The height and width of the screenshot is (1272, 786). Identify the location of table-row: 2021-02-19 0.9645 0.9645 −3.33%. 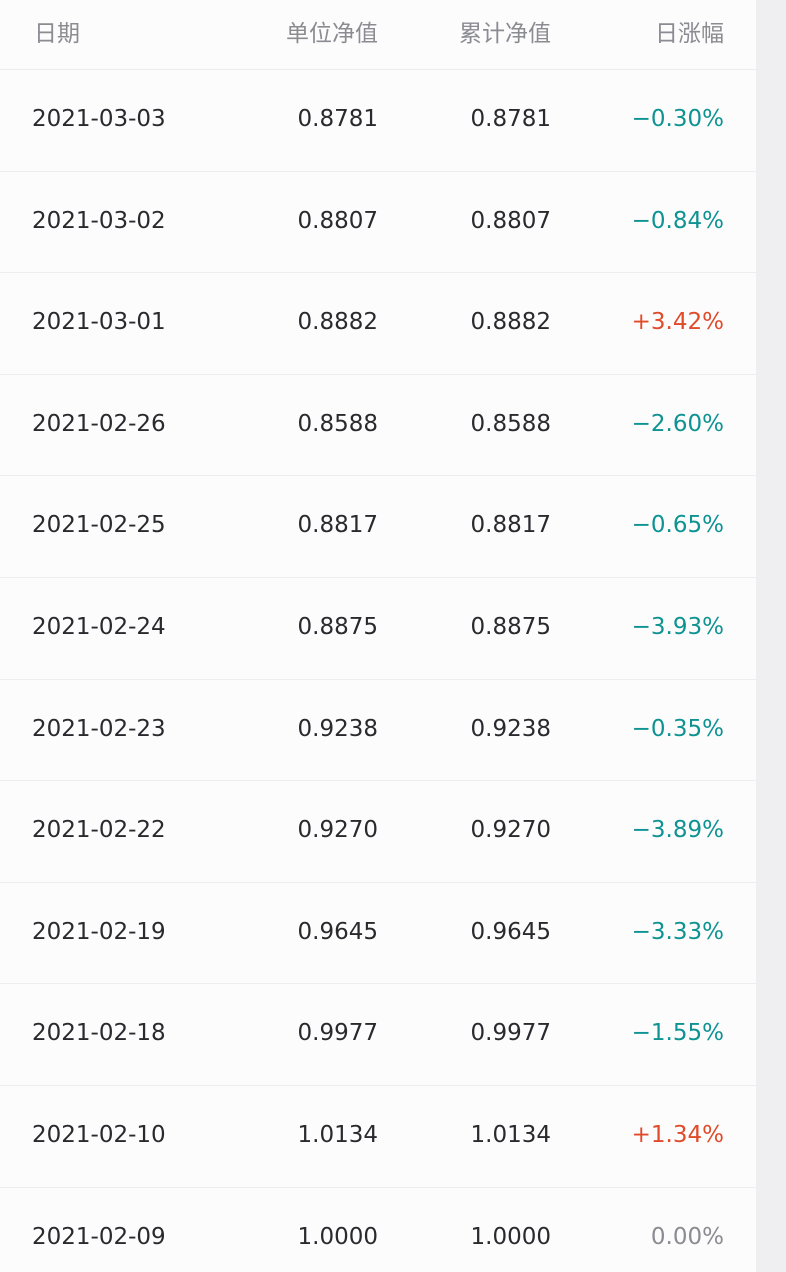
(378, 934).